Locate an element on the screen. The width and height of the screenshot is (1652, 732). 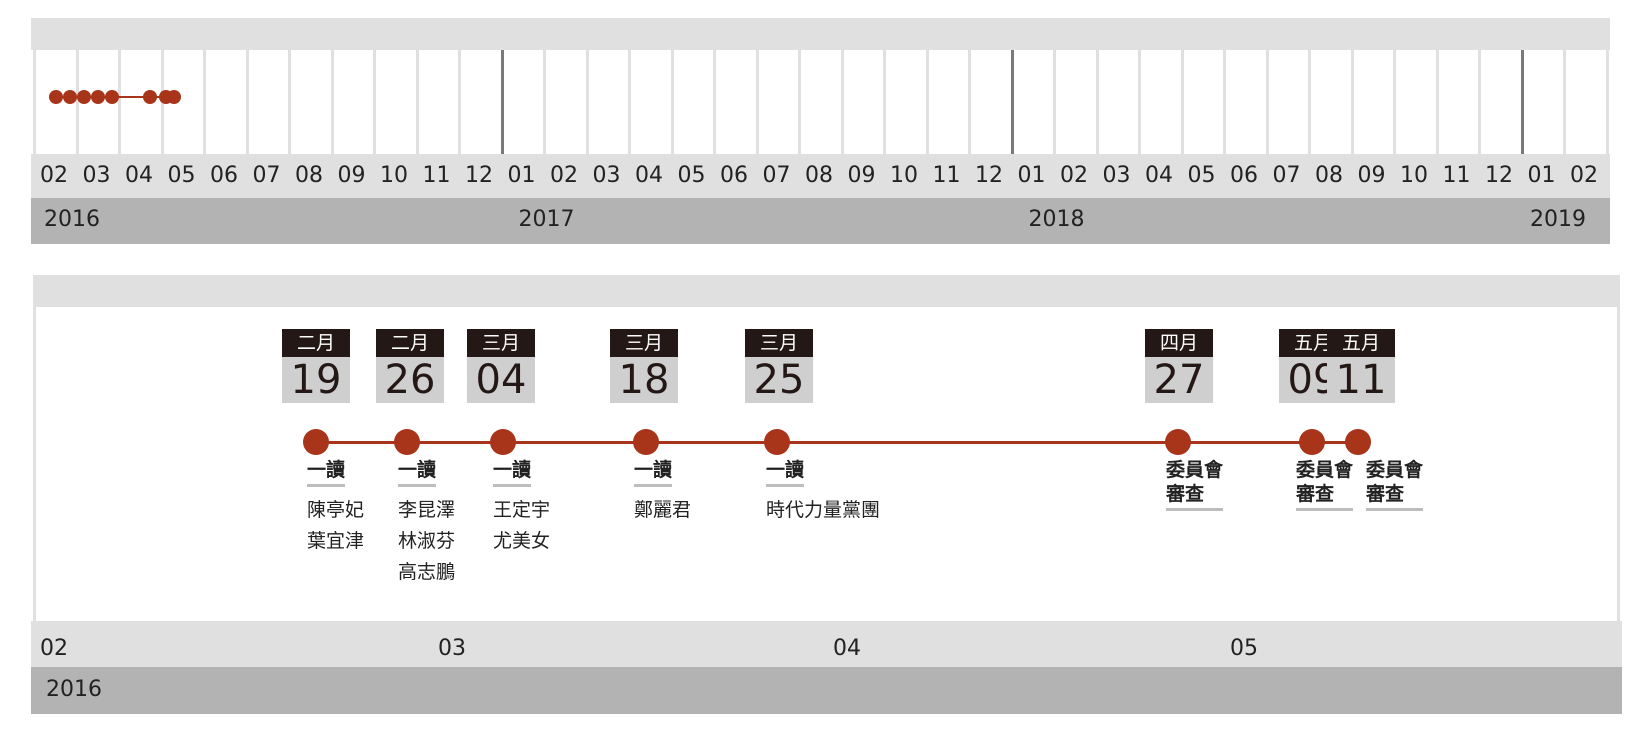
event-calendar-day: 04 is located at coordinates (501, 380).